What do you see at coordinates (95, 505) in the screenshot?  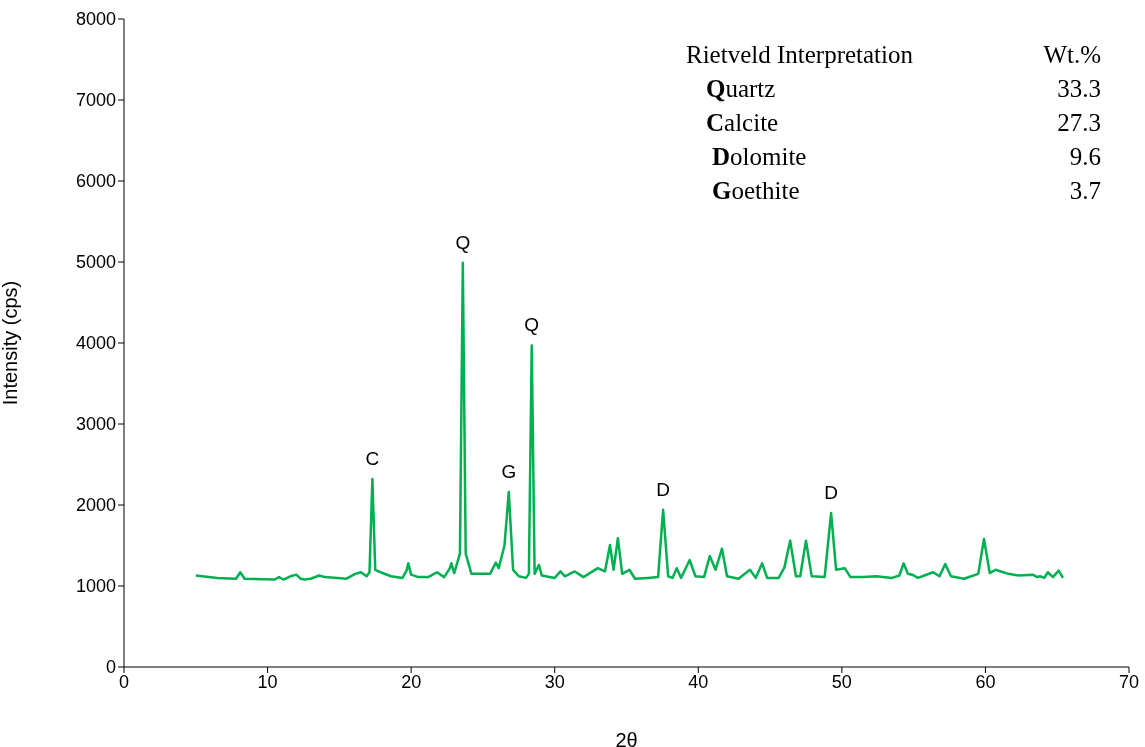 I see `y-tick-label: 2000` at bounding box center [95, 505].